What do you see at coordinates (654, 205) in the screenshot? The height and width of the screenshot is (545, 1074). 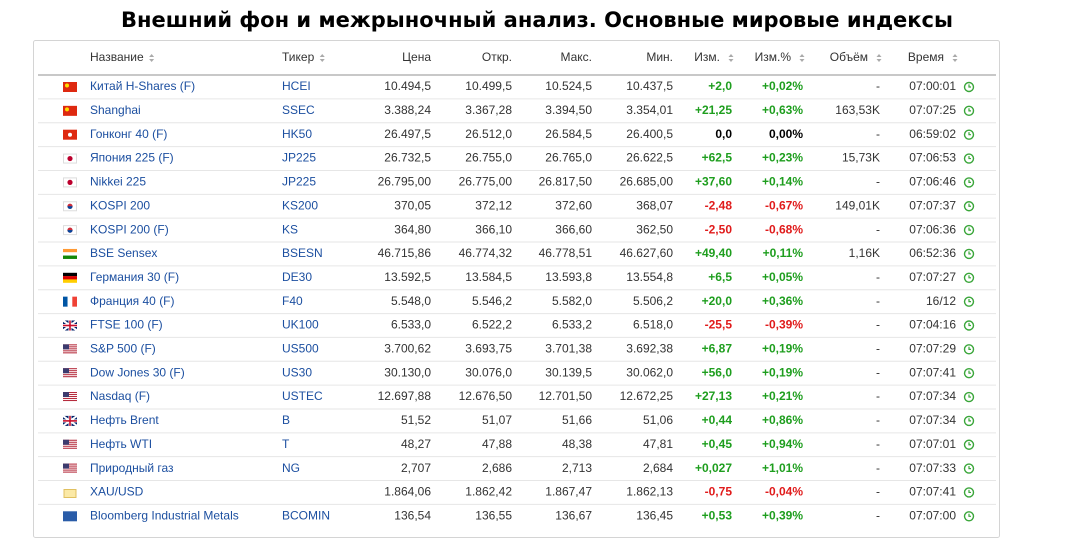 I see `low: 368,07` at bounding box center [654, 205].